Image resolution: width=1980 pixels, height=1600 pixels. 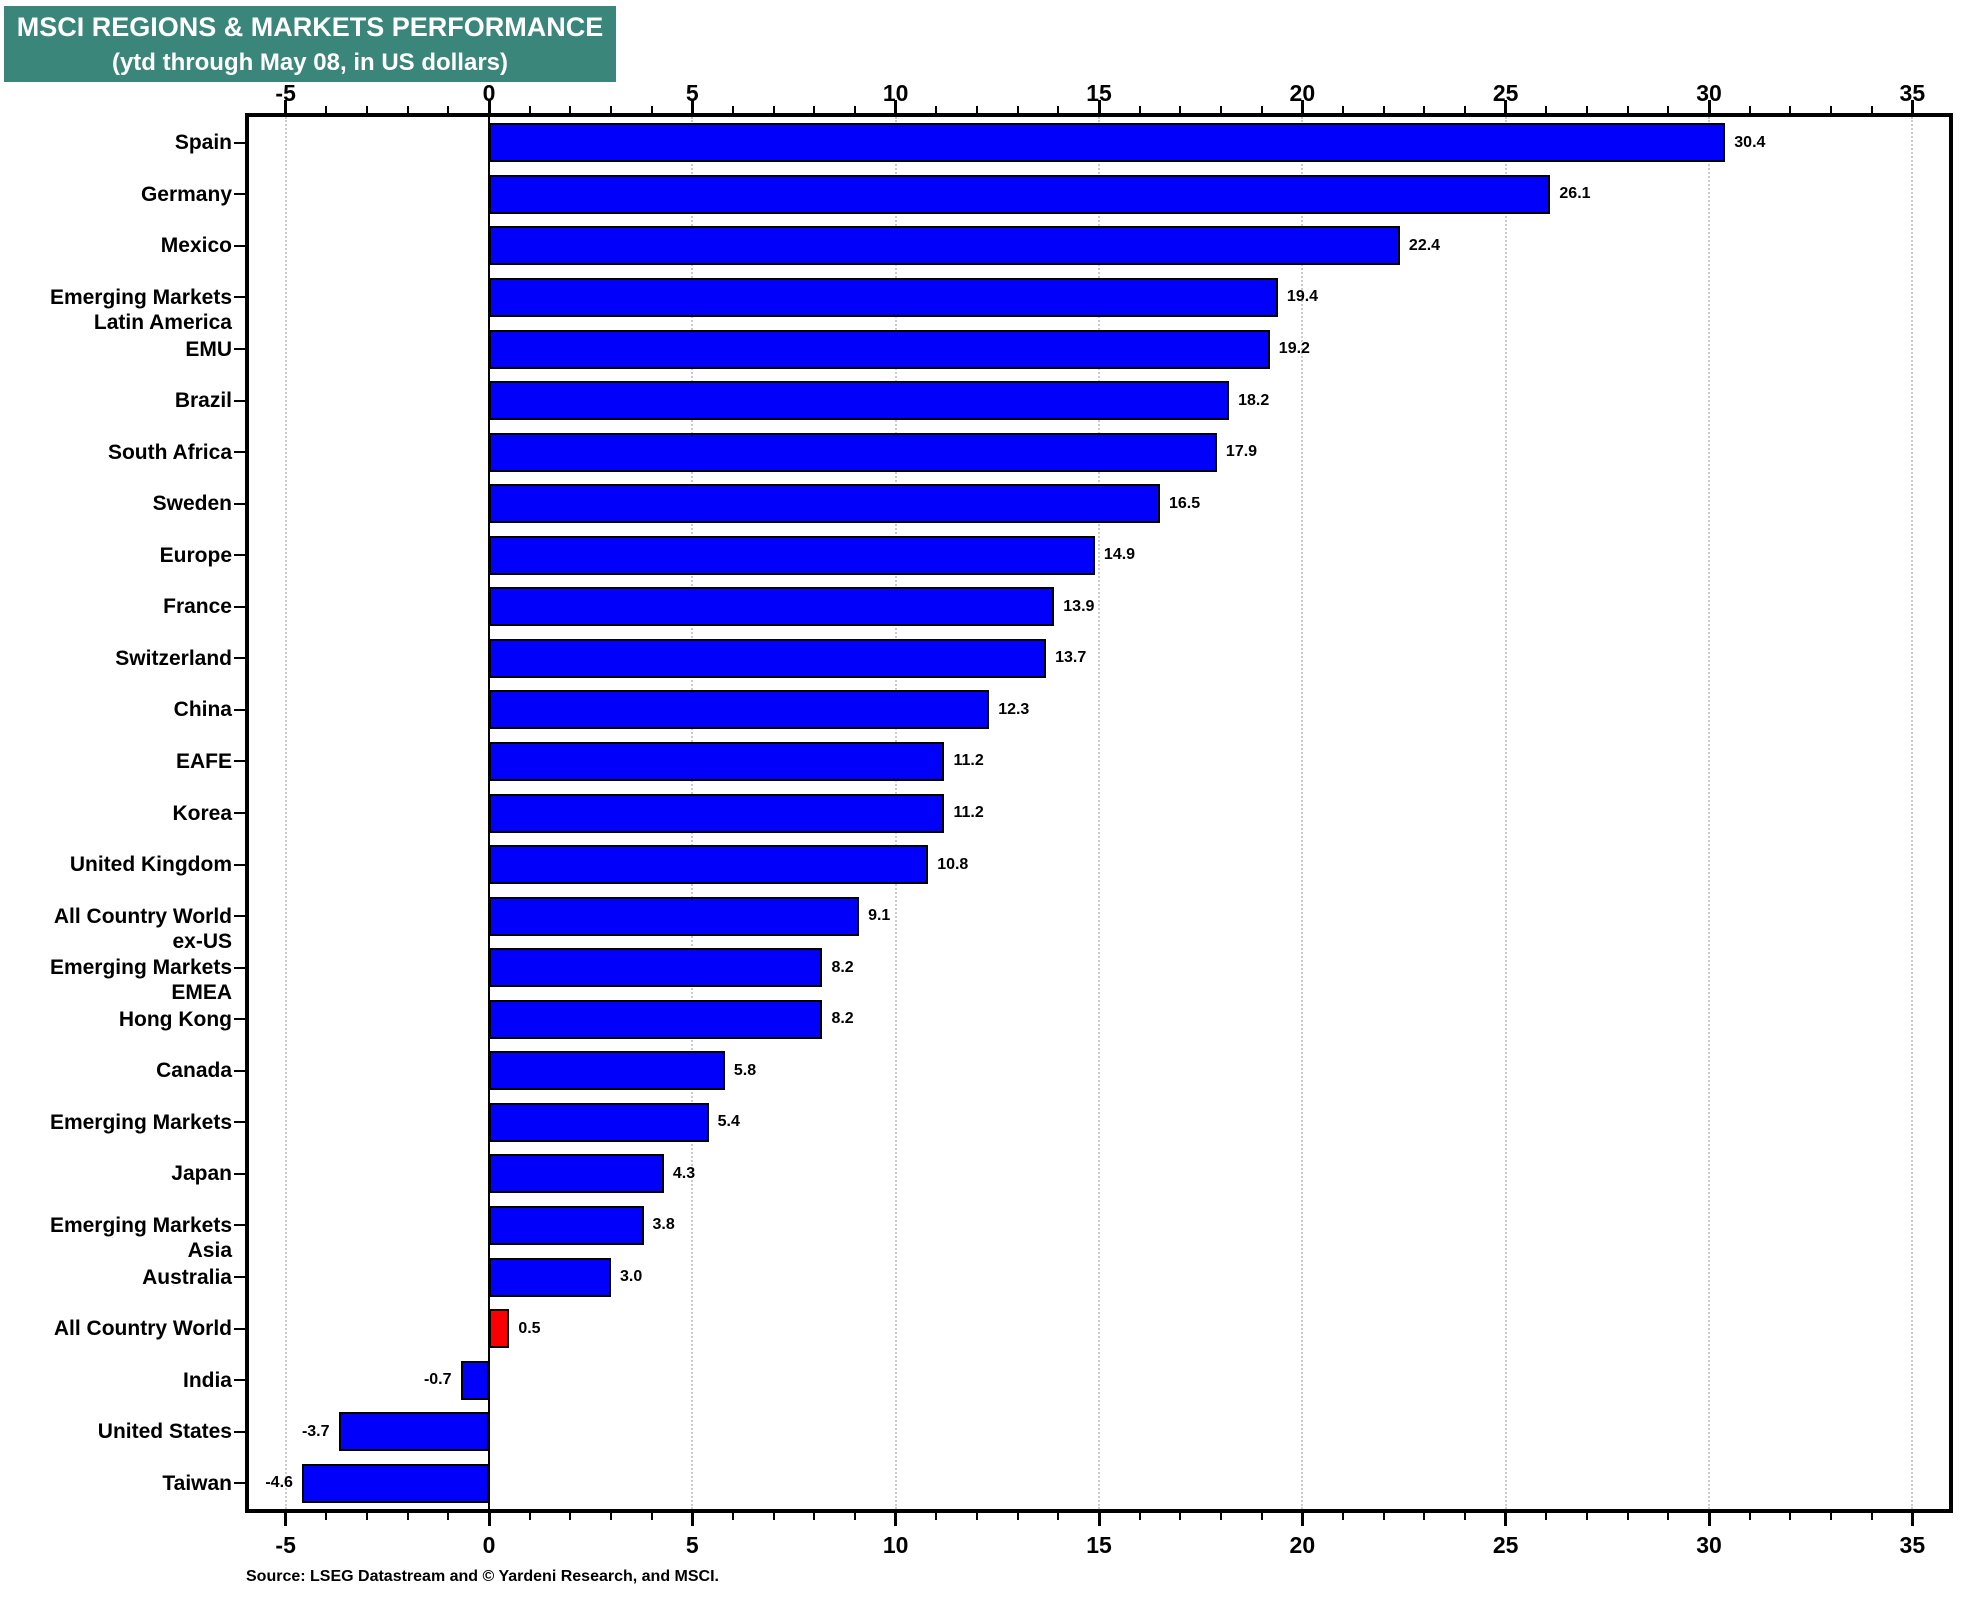 What do you see at coordinates (879, 916) in the screenshot?
I see `value-label-all-country-world-ex-us: 9.1` at bounding box center [879, 916].